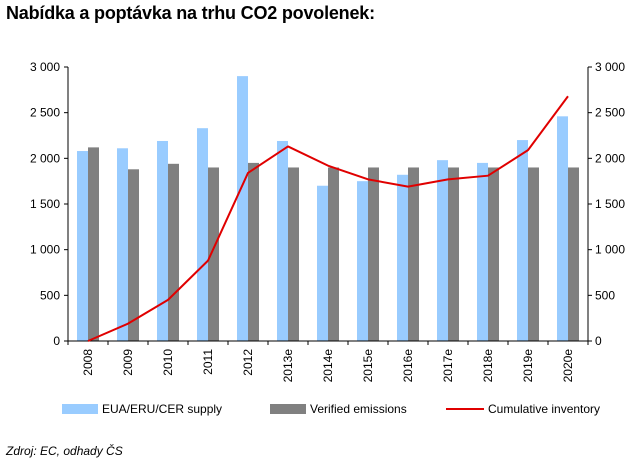 Image resolution: width=640 pixels, height=465 pixels. What do you see at coordinates (56, 341) in the screenshot?
I see `y-tick-label-left: 0` at bounding box center [56, 341].